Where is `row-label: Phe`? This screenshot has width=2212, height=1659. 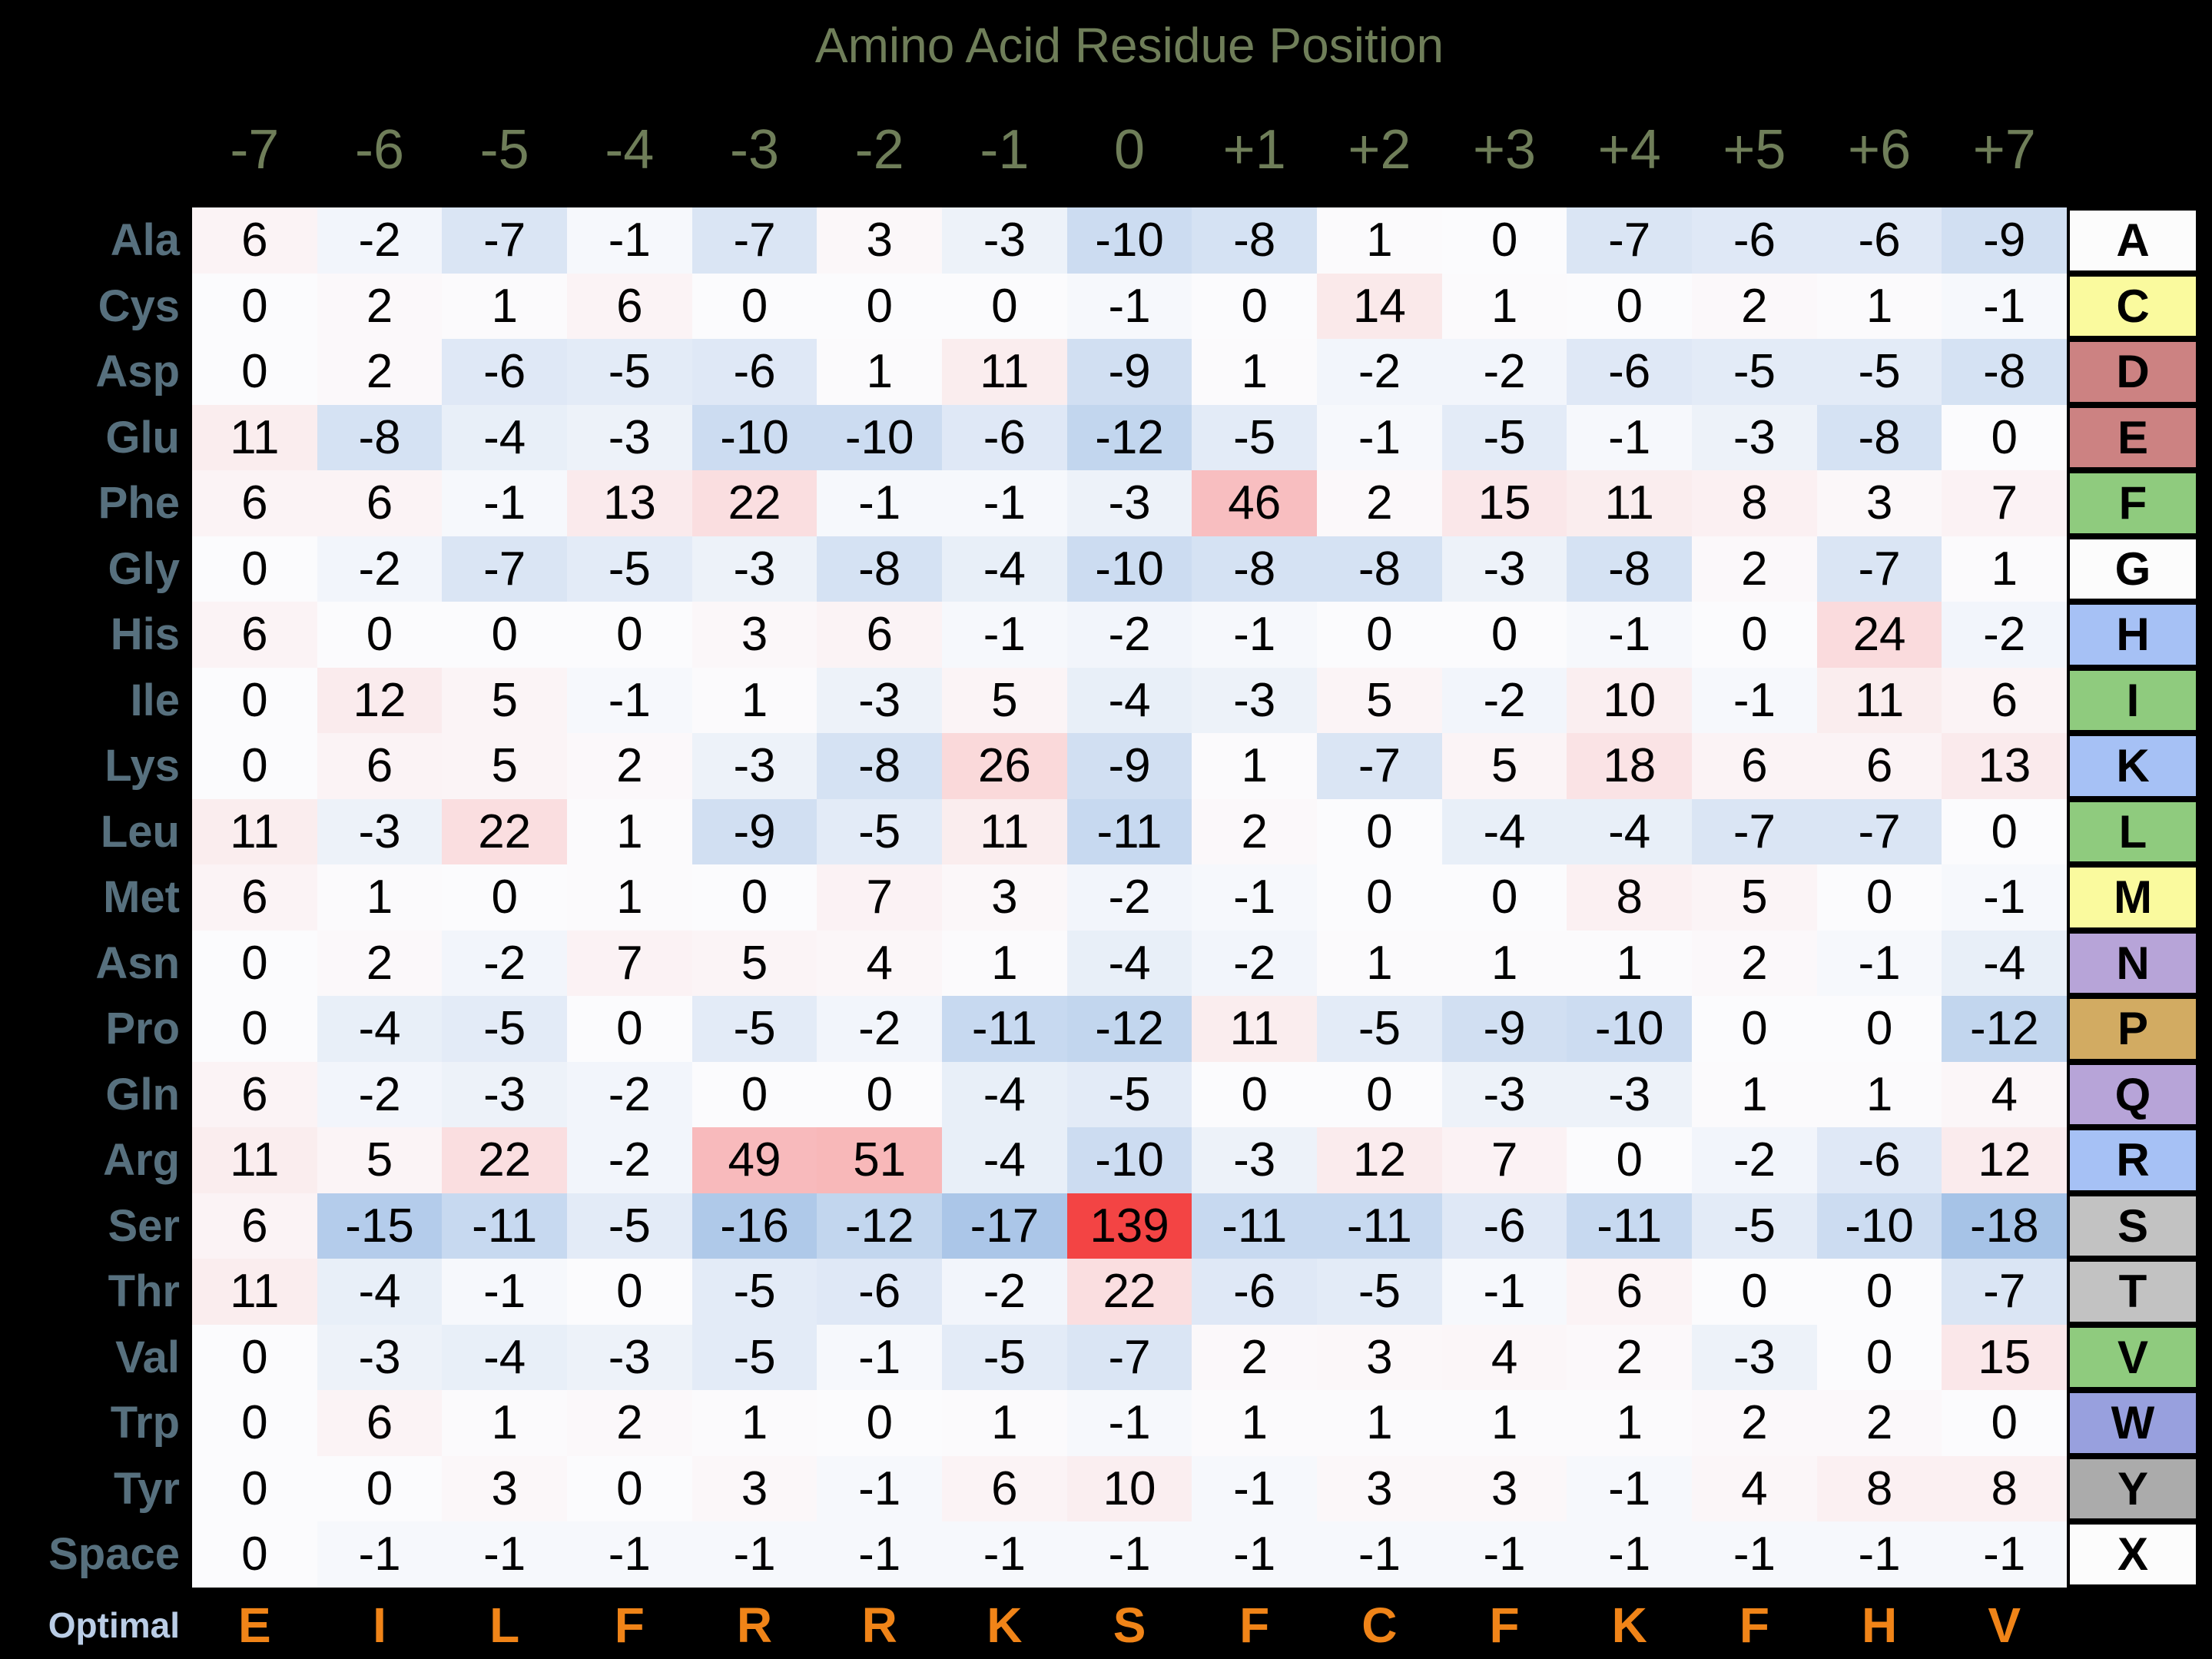 row-label: Phe is located at coordinates (139, 503).